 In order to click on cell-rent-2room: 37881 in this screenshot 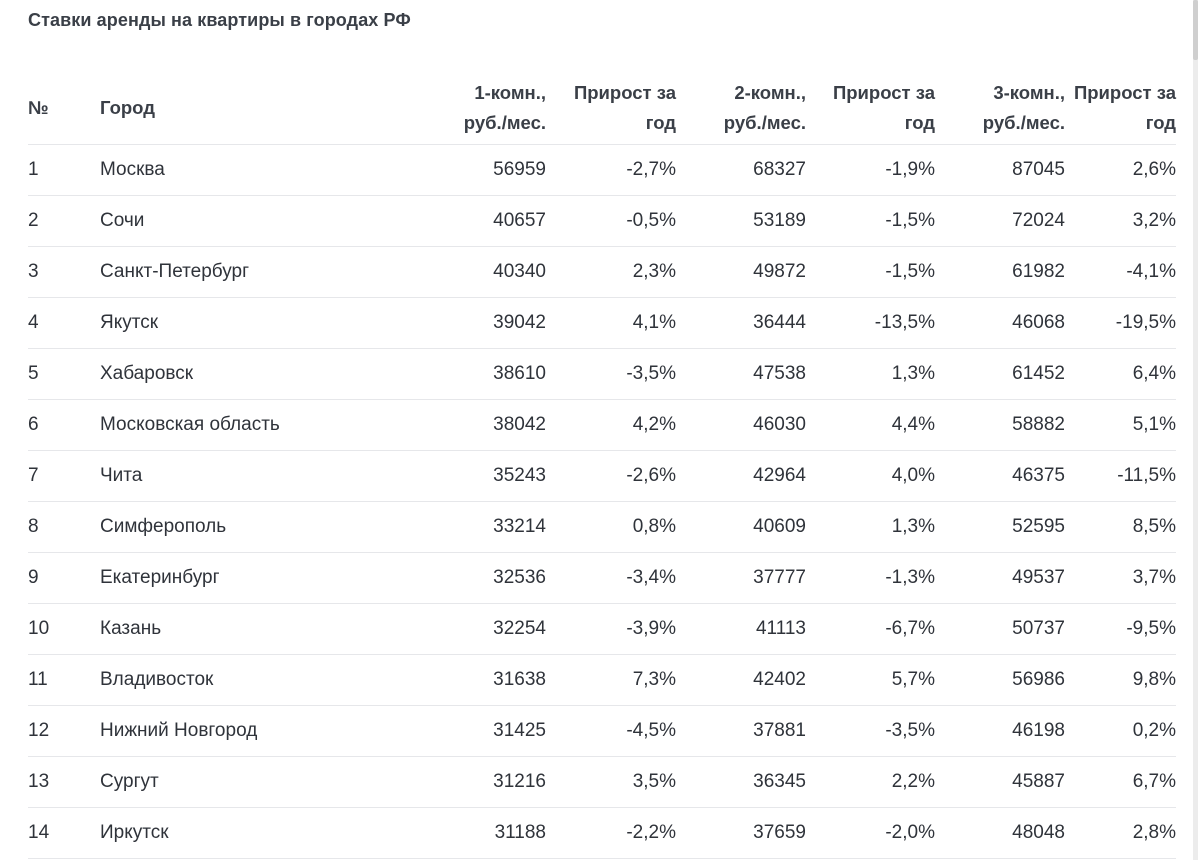, I will do `click(741, 731)`.